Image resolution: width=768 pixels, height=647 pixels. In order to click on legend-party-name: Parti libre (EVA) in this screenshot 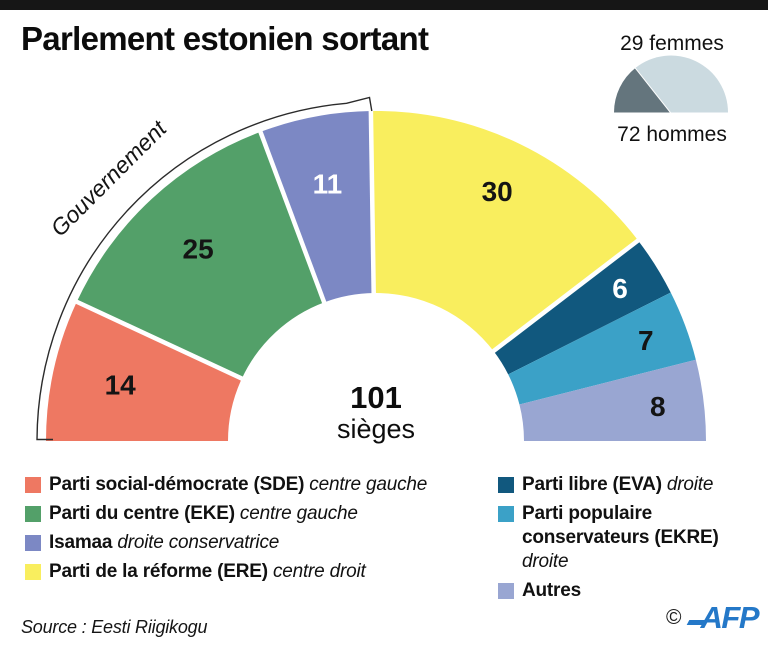, I will do `click(592, 484)`.